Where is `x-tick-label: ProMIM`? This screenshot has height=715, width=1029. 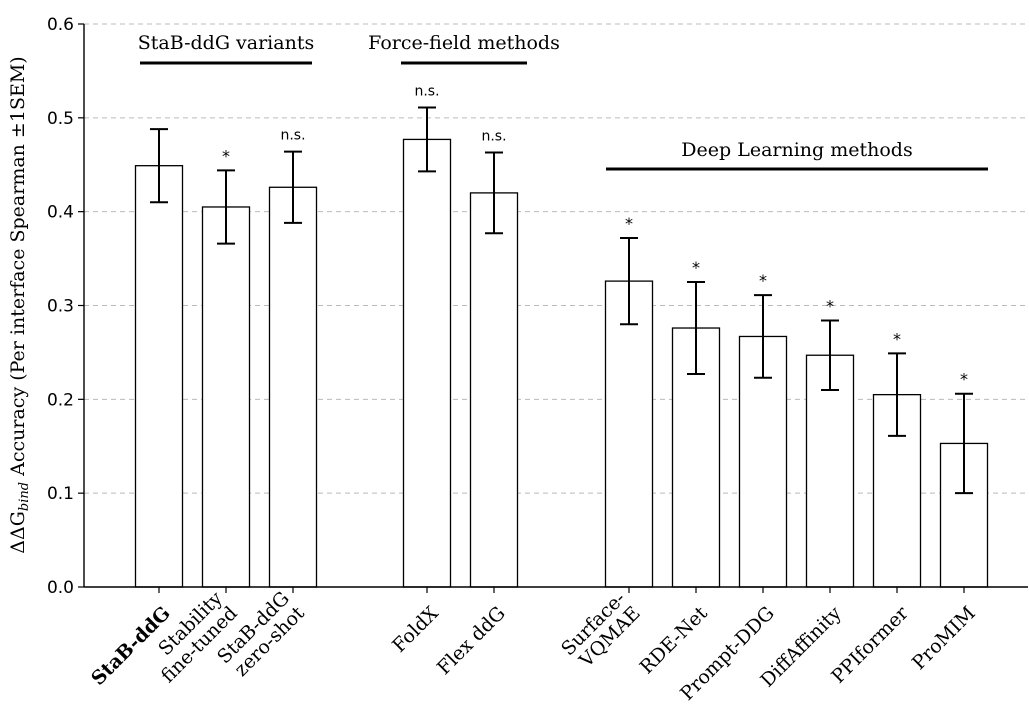
x-tick-label: ProMIM is located at coordinates (944, 638).